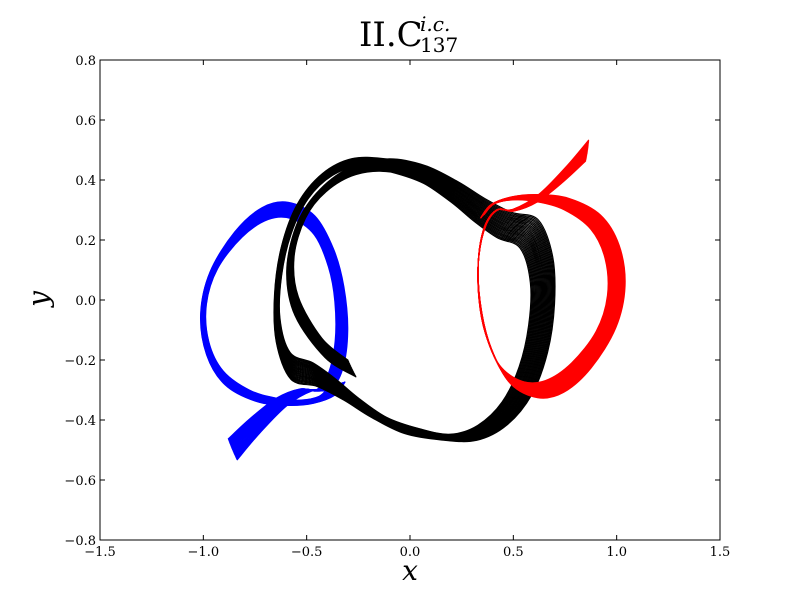 The width and height of the screenshot is (800, 600). Describe the element at coordinates (80, 421) in the screenshot. I see `y-tick-label: −0.4` at that location.